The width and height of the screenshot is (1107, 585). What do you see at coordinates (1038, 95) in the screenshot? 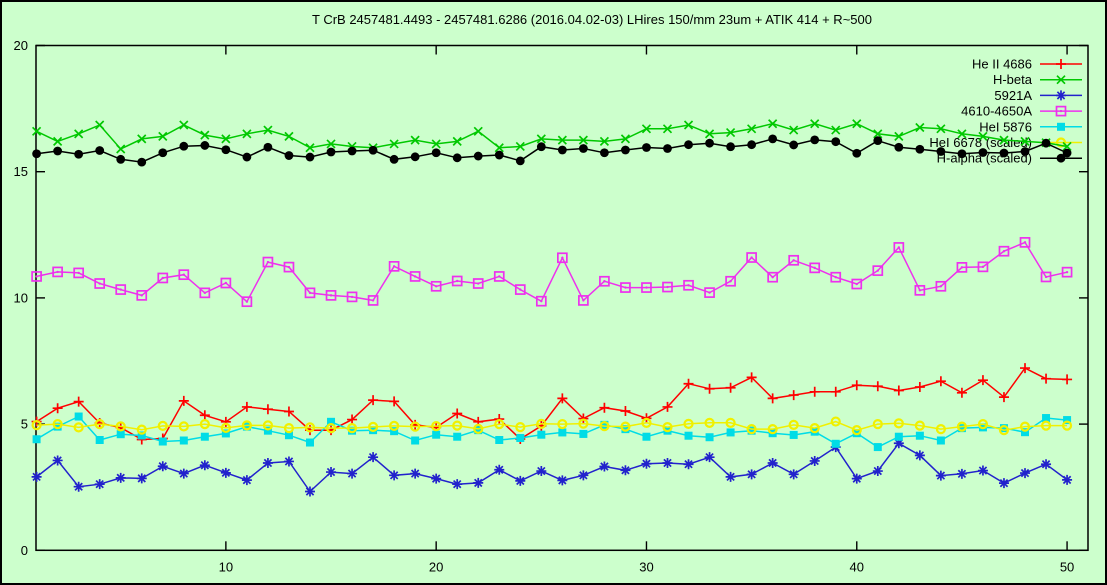
I see `legend-item-5921a: 5921A` at bounding box center [1038, 95].